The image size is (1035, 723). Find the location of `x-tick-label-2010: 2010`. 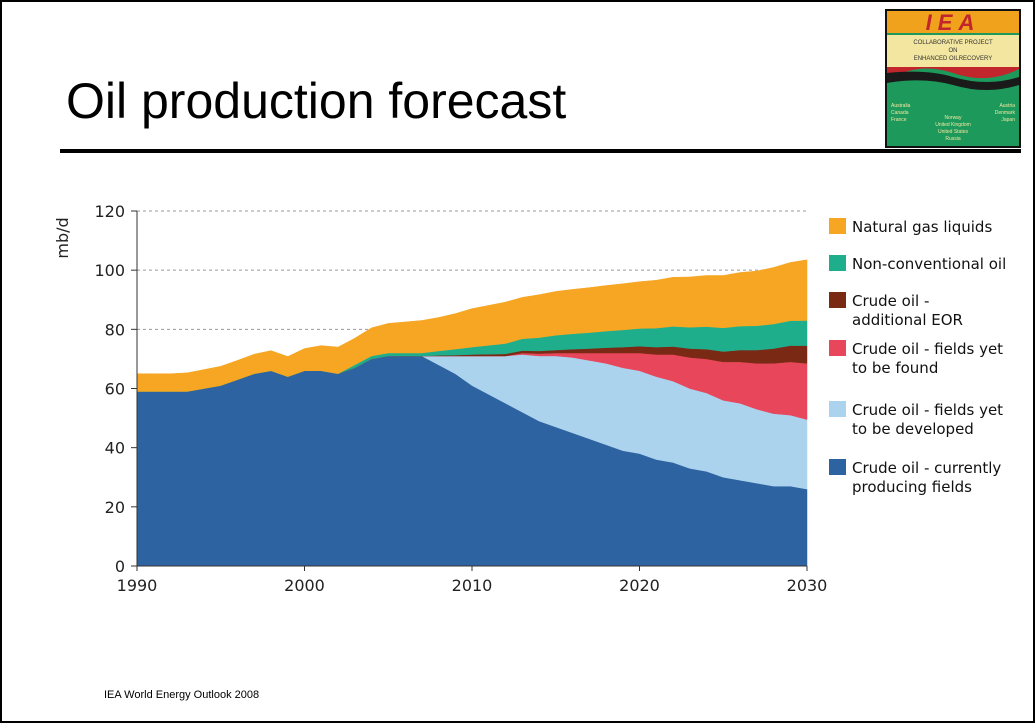

x-tick-label-2010: 2010 is located at coordinates (472, 585).